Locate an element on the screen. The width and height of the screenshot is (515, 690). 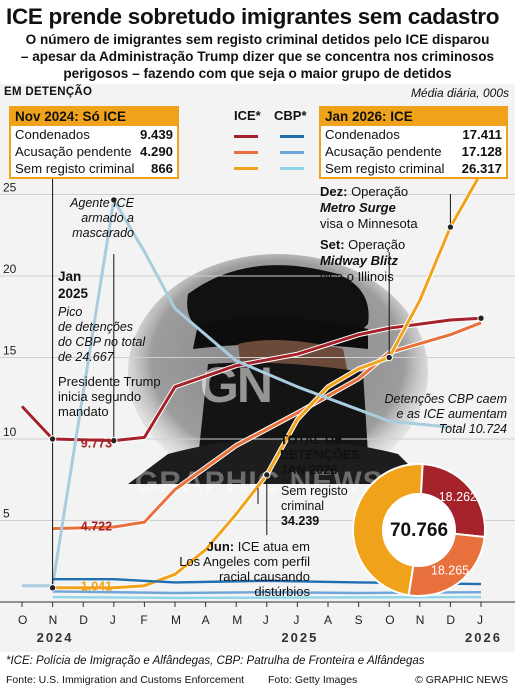
donut-subtitle: Sem registo criminal 34.239 is located at coordinates (314, 506).